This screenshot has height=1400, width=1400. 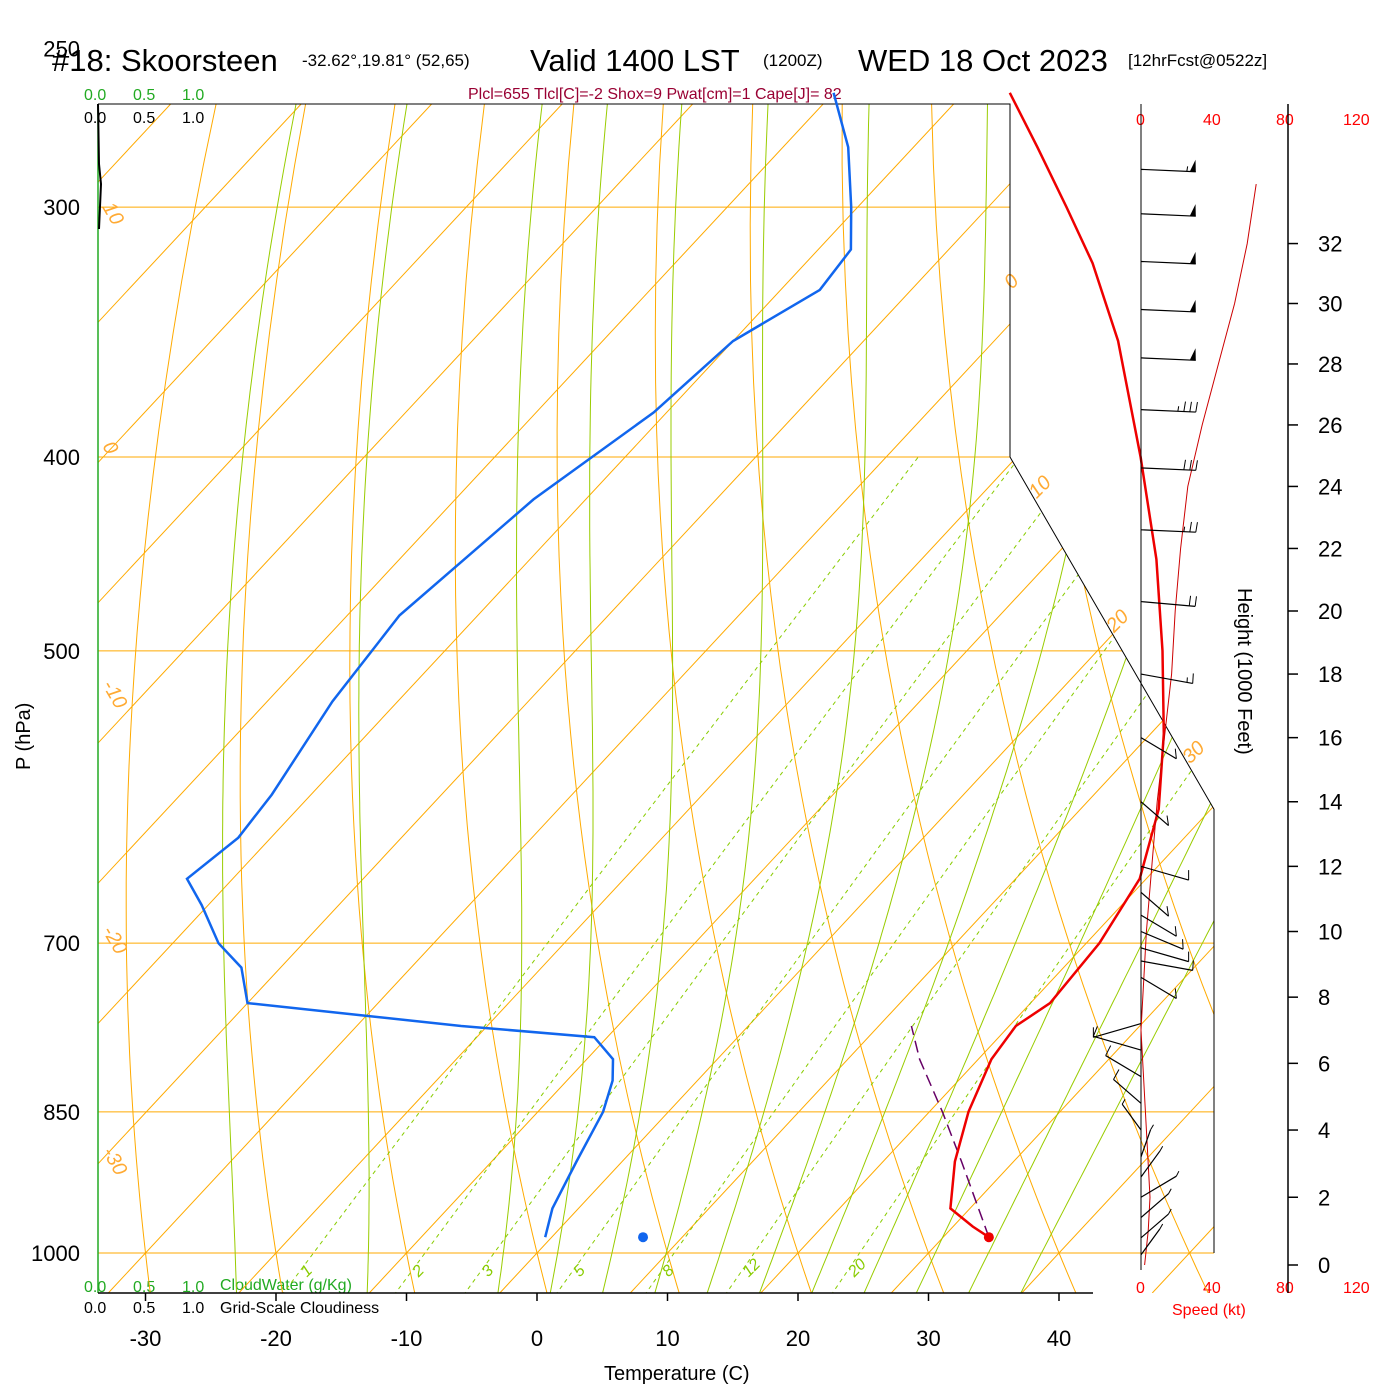 What do you see at coordinates (1324, 1265) in the screenshot?
I see `height-tick-label: 0` at bounding box center [1324, 1265].